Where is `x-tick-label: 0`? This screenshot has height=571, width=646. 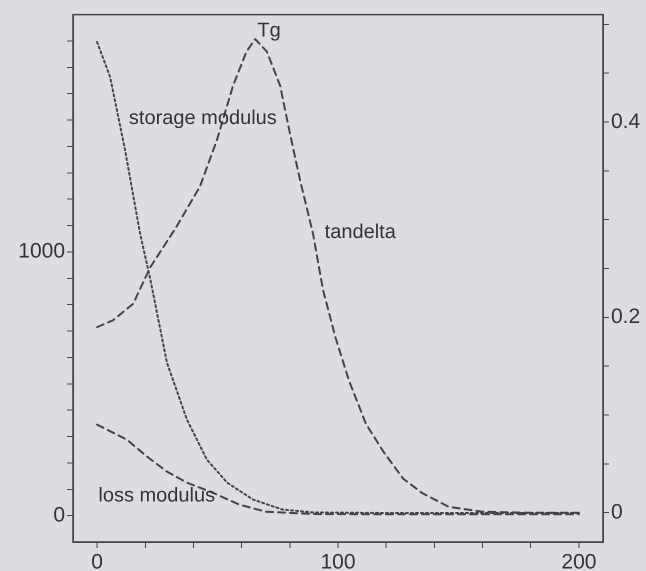
x-tick-label: 0 is located at coordinates (97, 560).